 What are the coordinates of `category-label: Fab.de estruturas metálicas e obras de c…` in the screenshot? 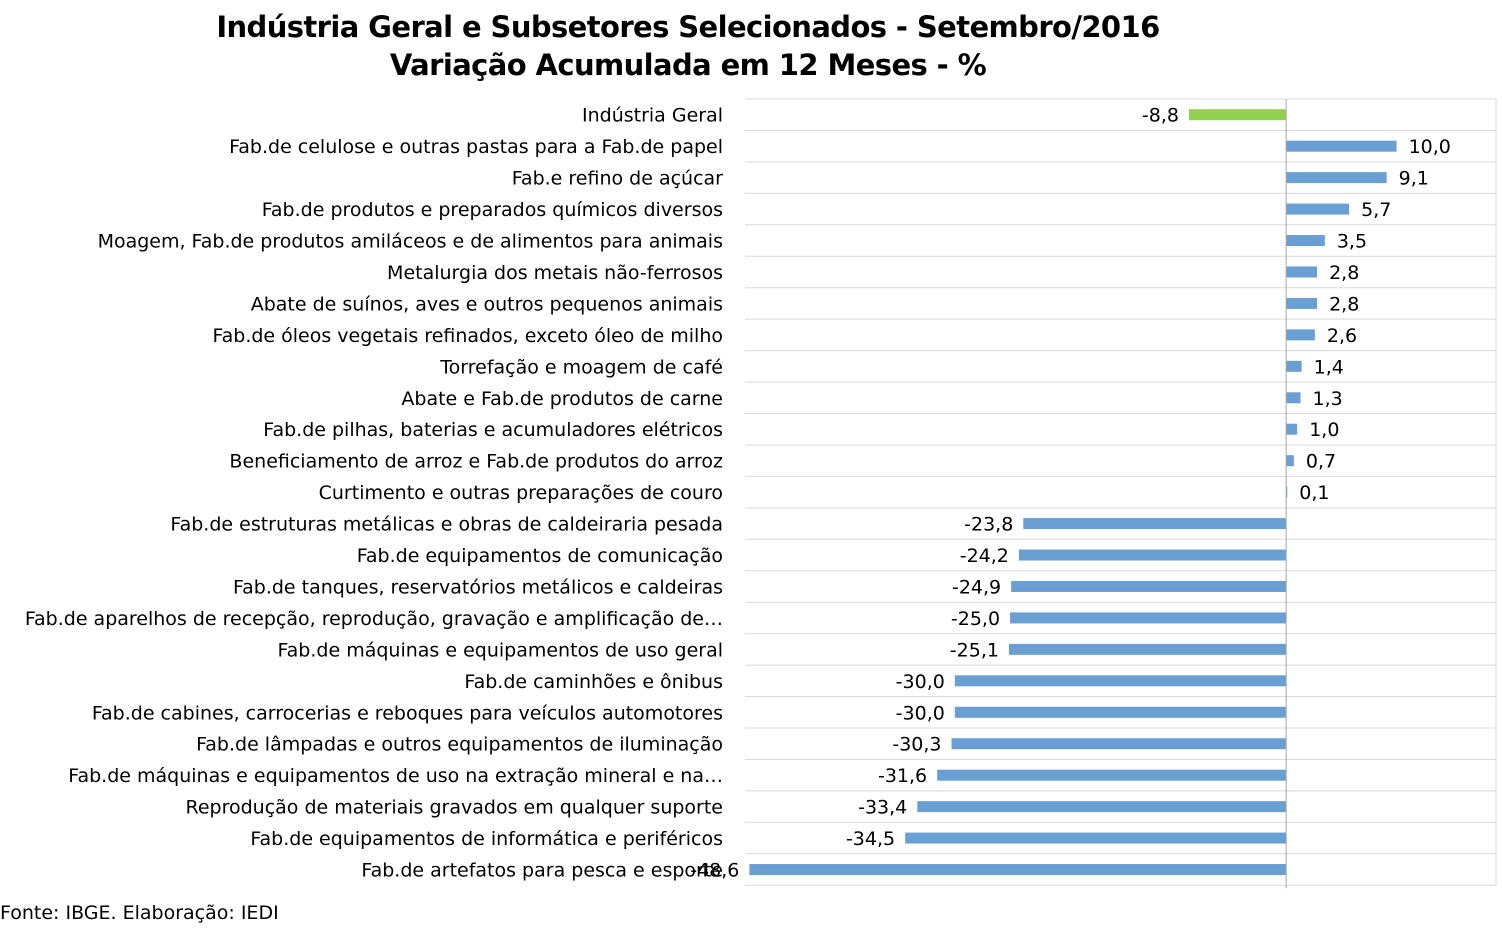 It's located at (446, 525).